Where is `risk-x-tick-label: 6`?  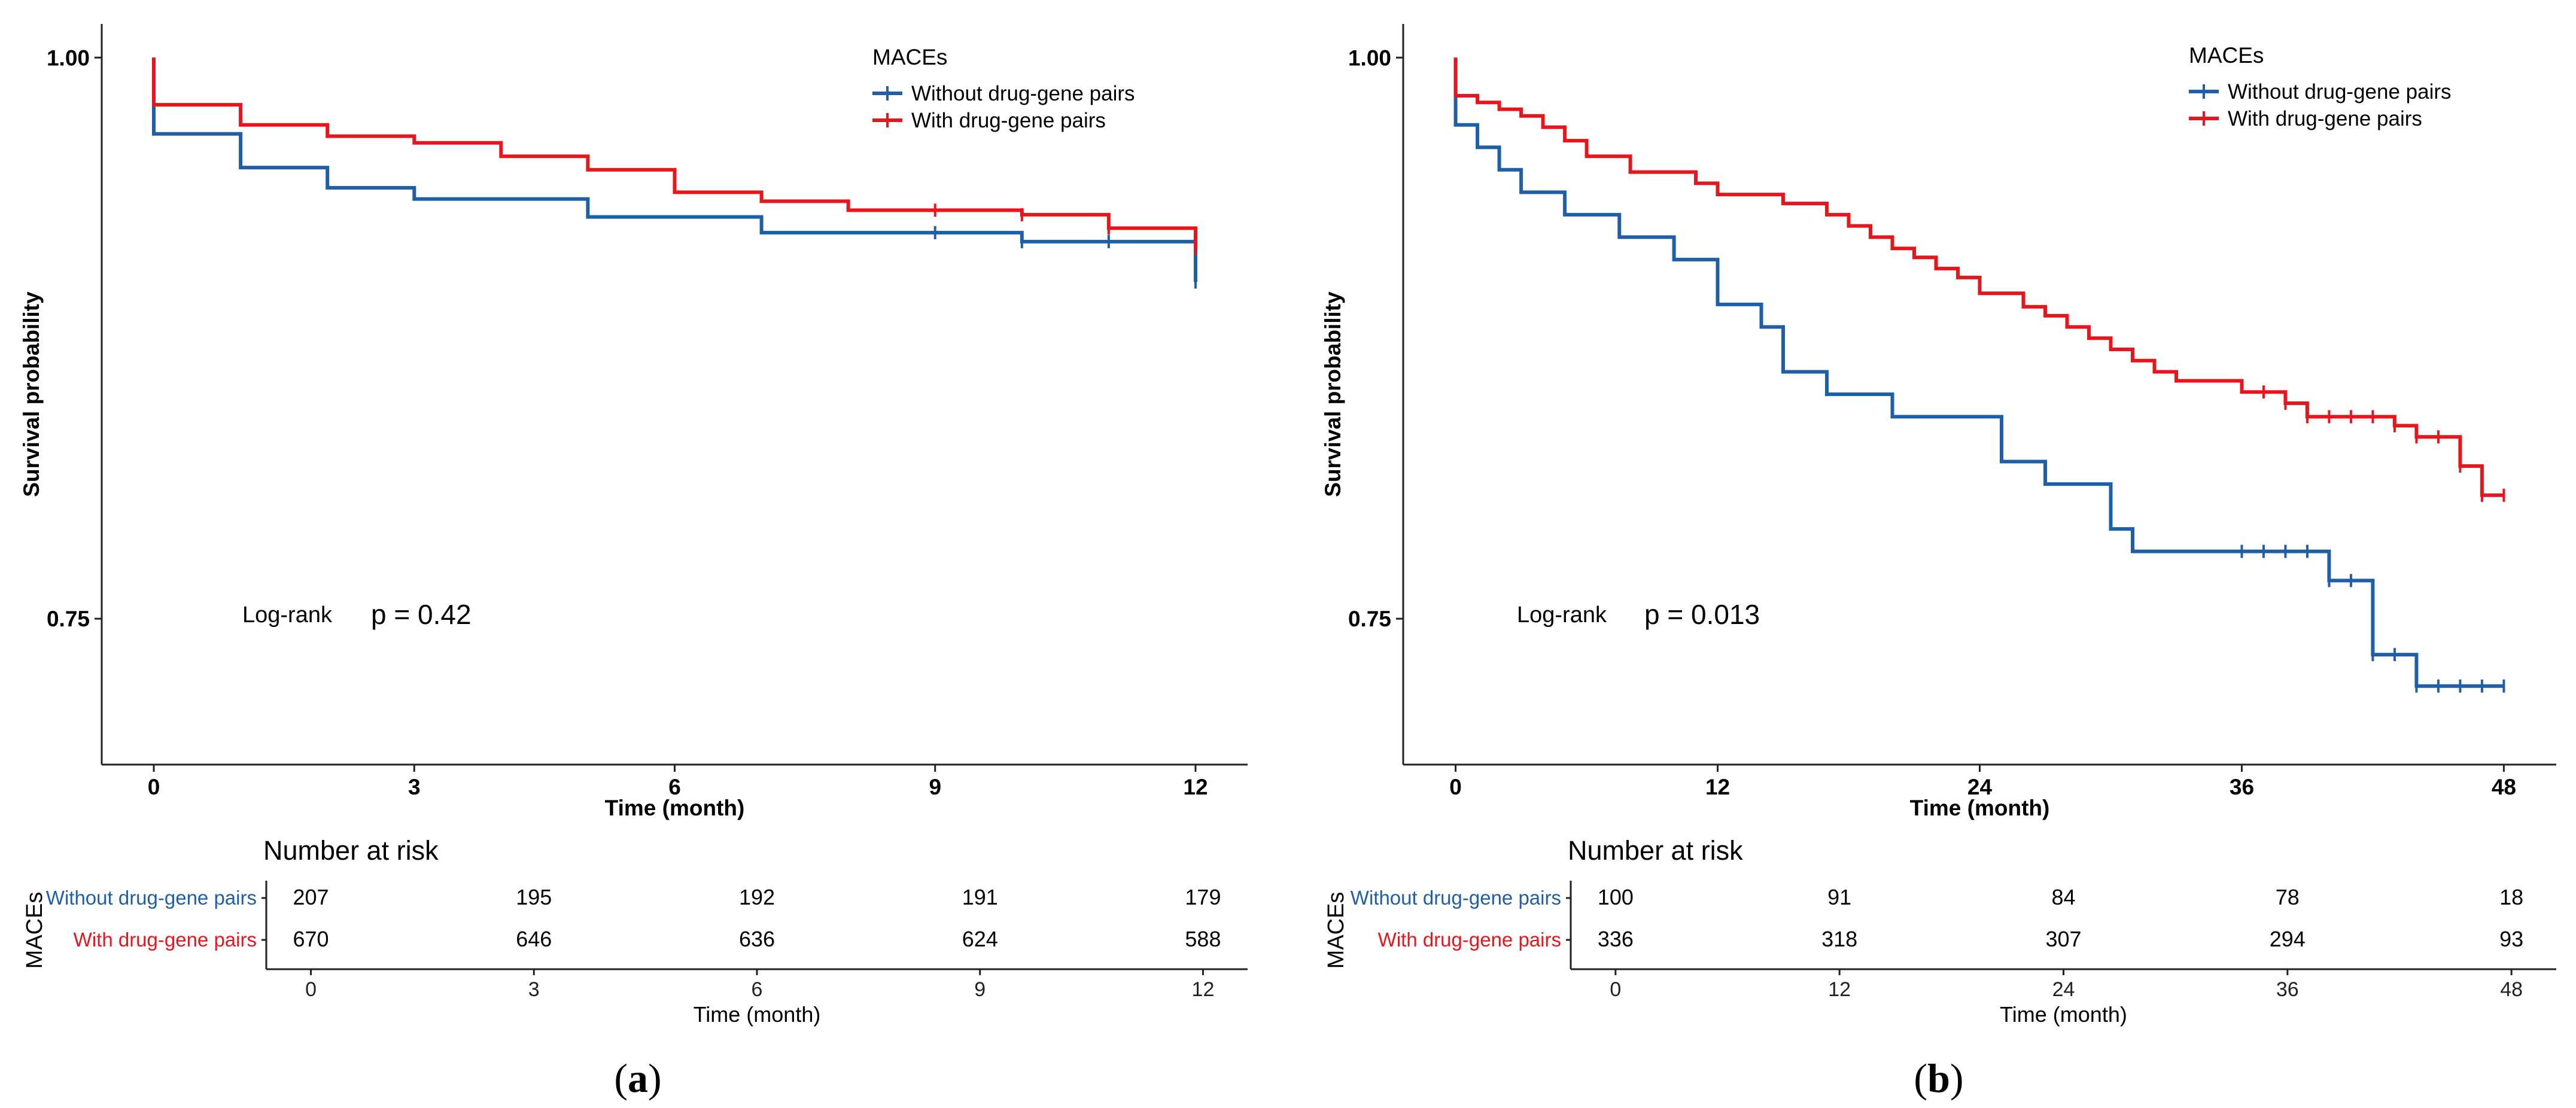
risk-x-tick-label: 6 is located at coordinates (758, 989).